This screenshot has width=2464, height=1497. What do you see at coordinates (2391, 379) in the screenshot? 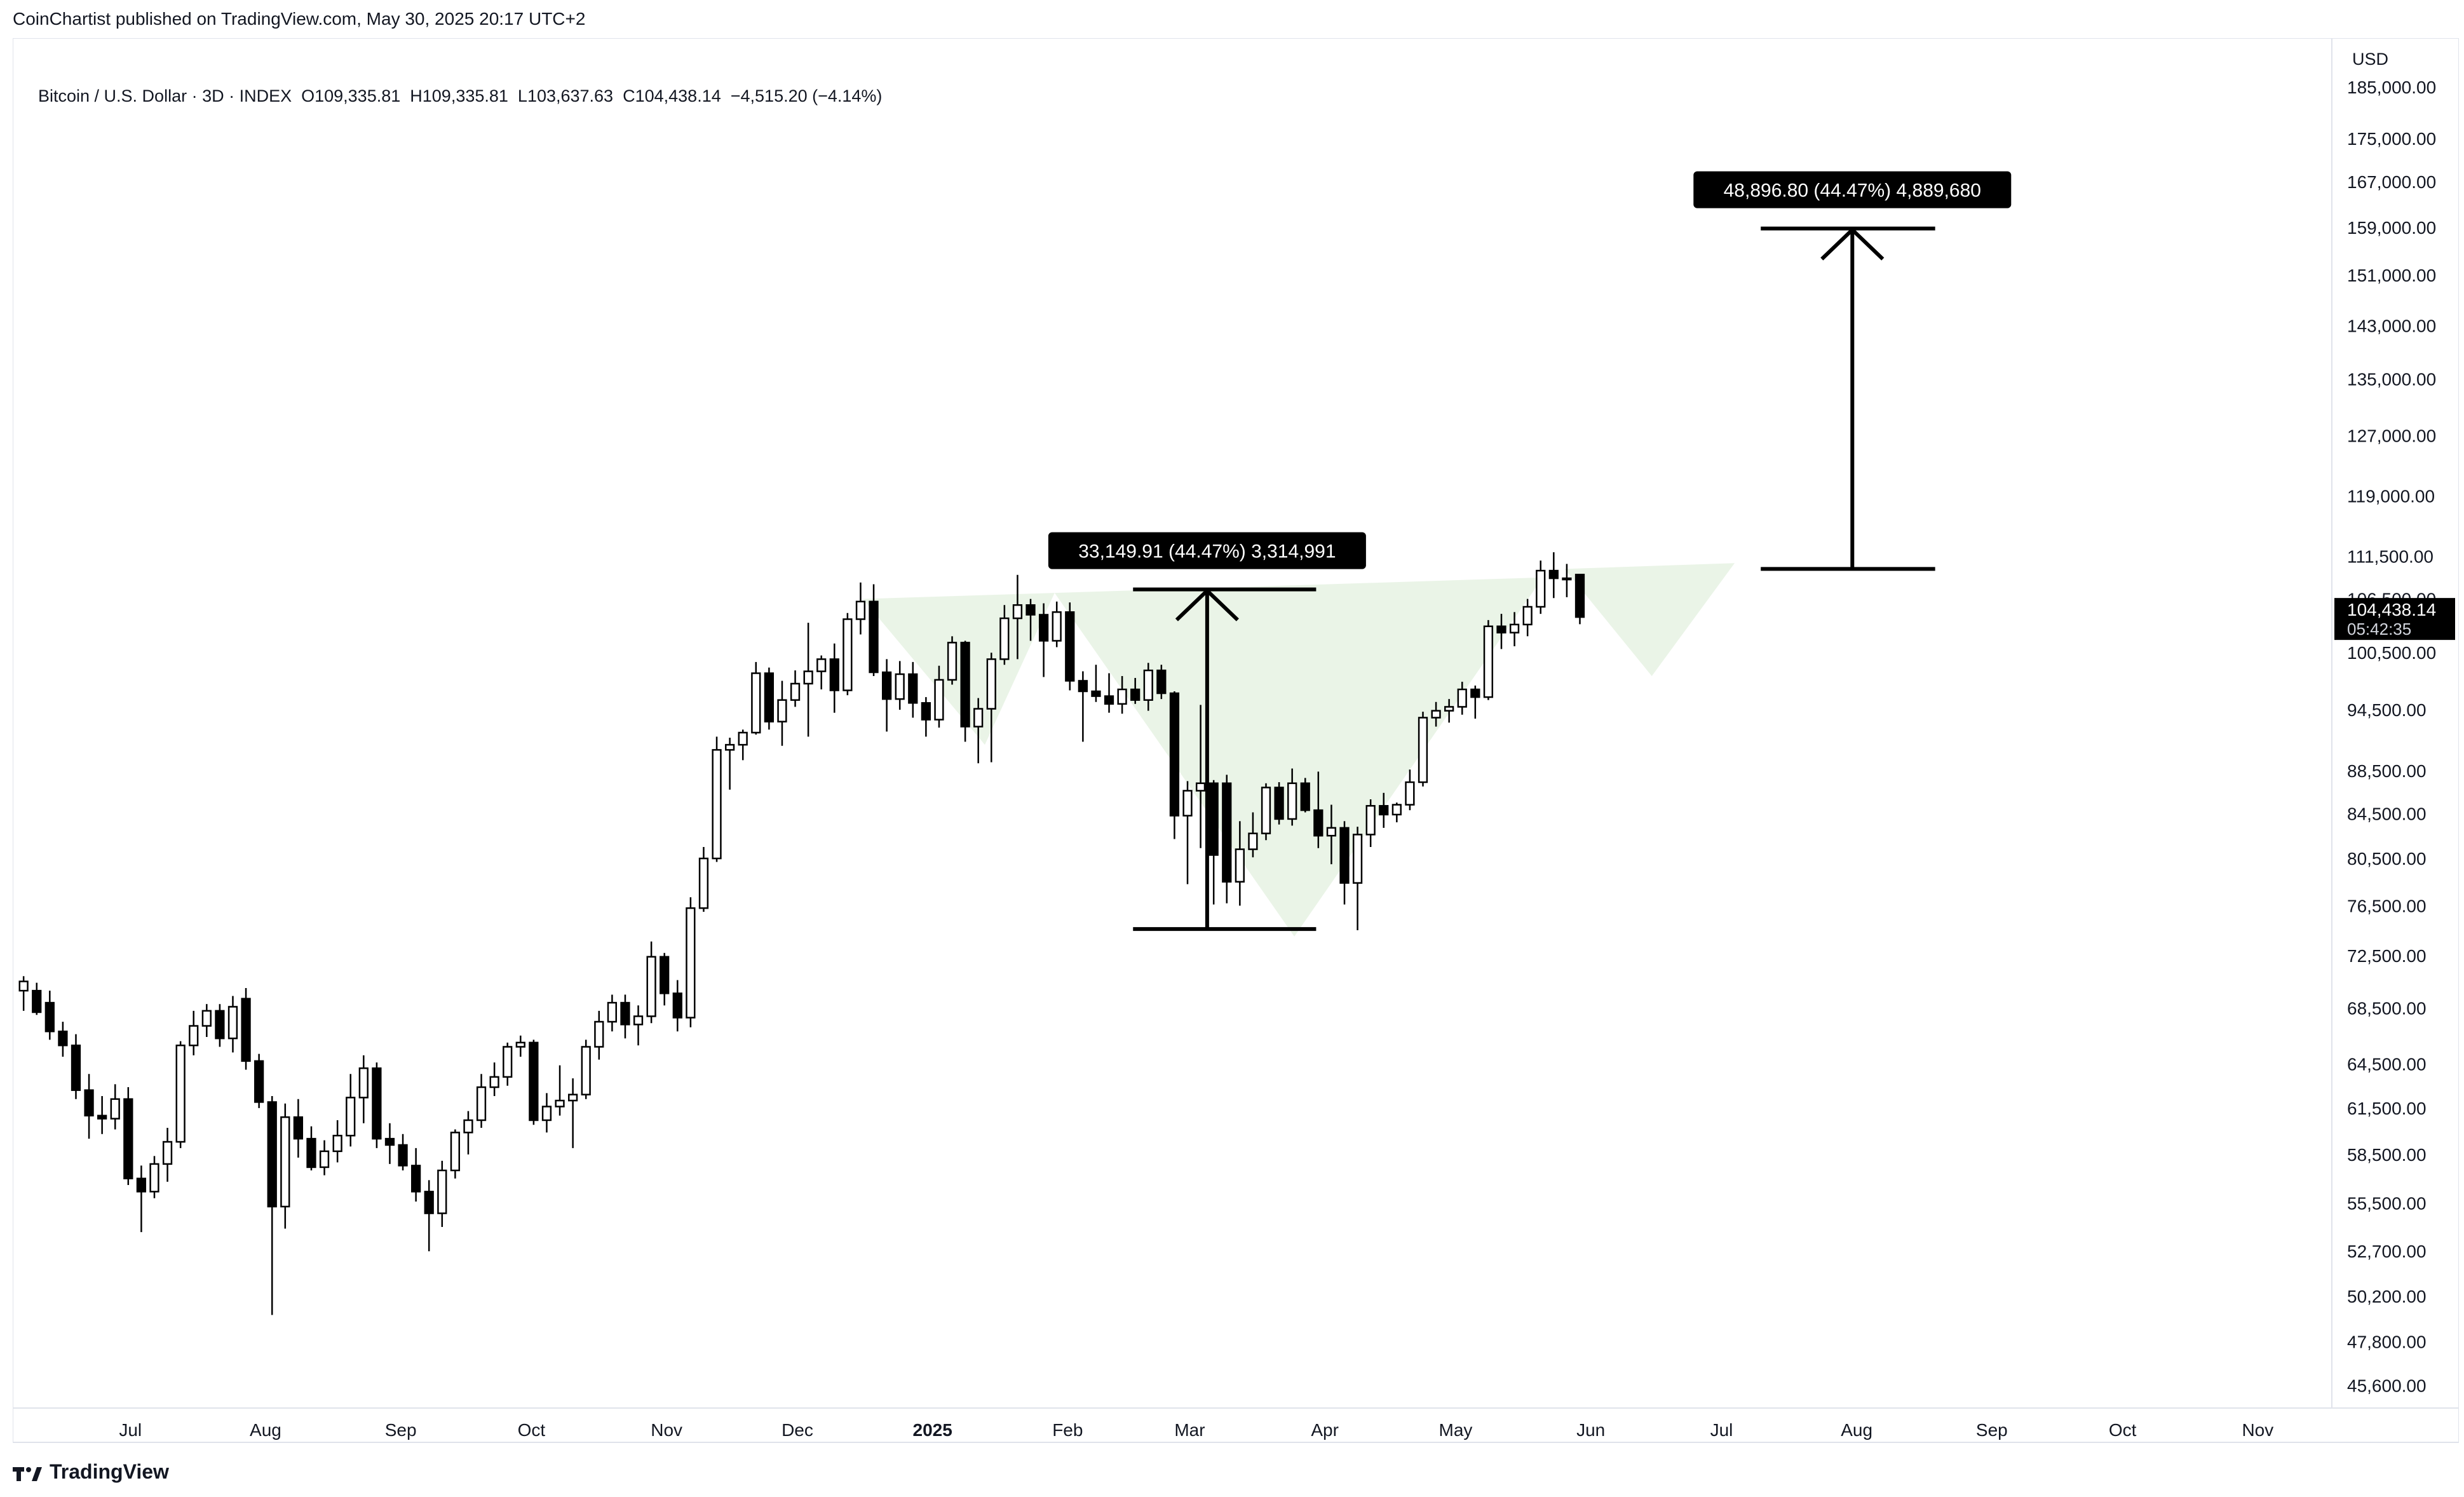
I see `y-tick-label: 135,000.00` at bounding box center [2391, 379].